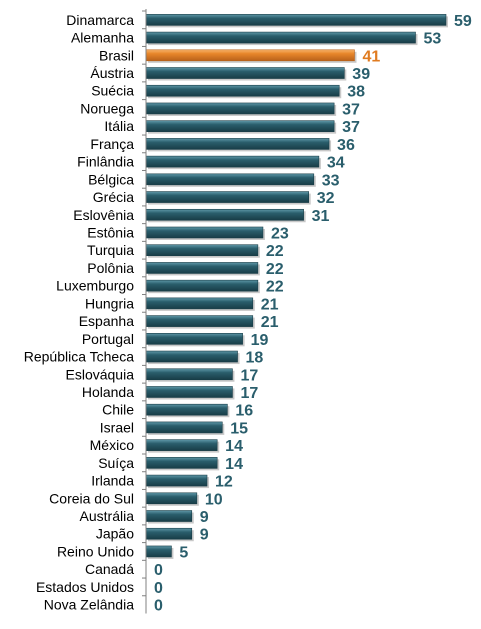  What do you see at coordinates (112, 445) in the screenshot?
I see `category-label: México` at bounding box center [112, 445].